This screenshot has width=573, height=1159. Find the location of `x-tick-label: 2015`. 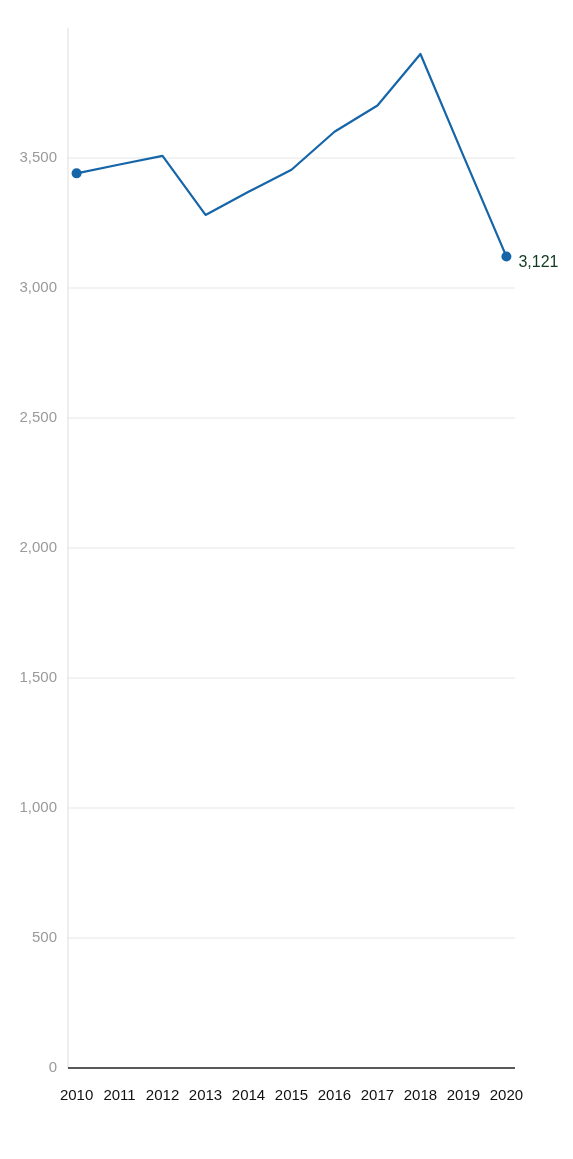

x-tick-label: 2015 is located at coordinates (291, 1094).